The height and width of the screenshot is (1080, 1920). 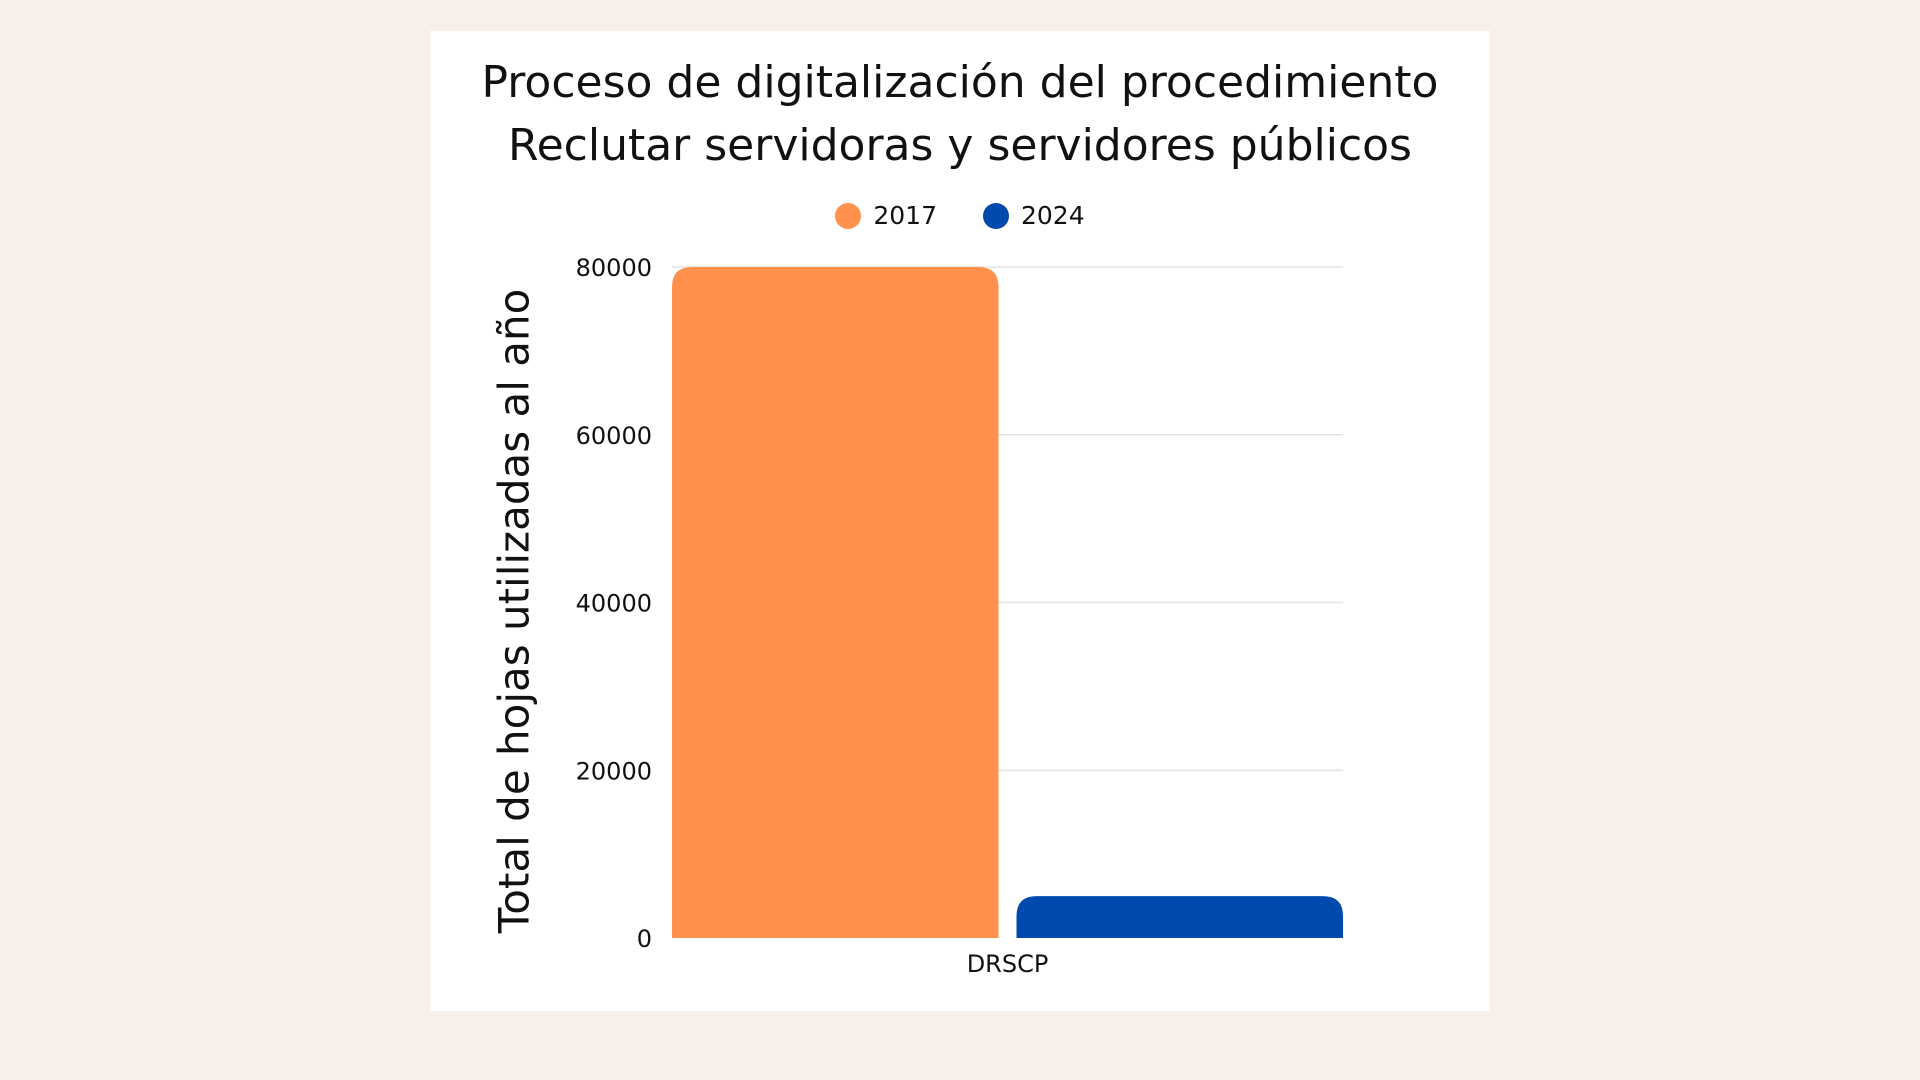 What do you see at coordinates (614, 604) in the screenshot?
I see `y-tick-label-40000: 40000` at bounding box center [614, 604].